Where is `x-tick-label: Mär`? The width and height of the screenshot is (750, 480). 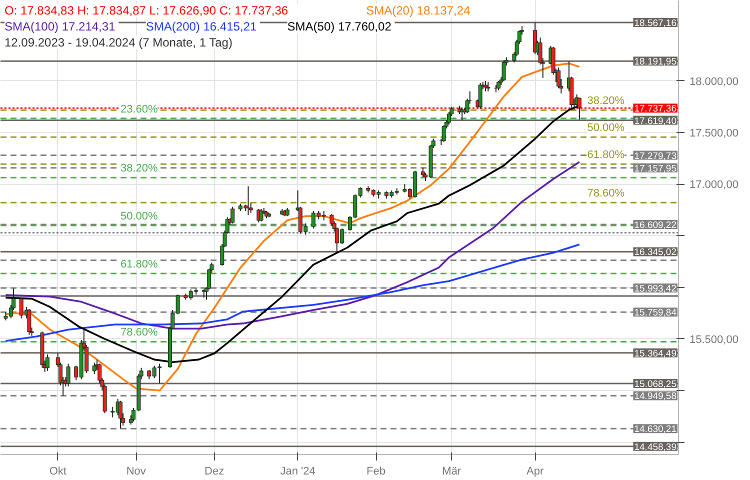
x-tick-label: Mär is located at coordinates (452, 472).